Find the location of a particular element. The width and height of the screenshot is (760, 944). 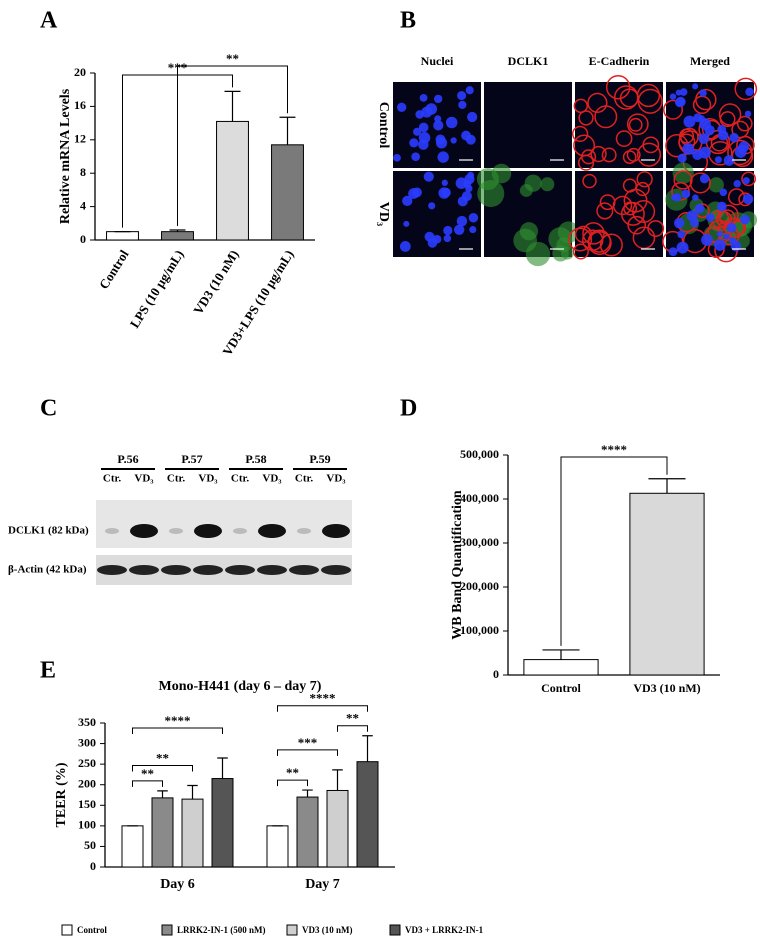

y-tick-label: 200 is located at coordinates (87, 783).